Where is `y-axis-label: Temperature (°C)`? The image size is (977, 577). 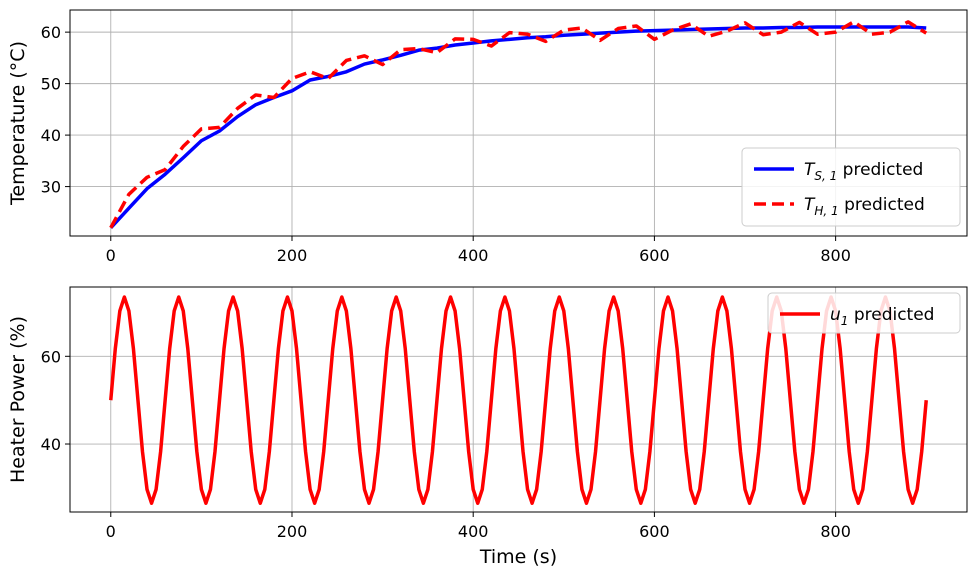 y-axis-label: Temperature (°C) is located at coordinates (18, 123).